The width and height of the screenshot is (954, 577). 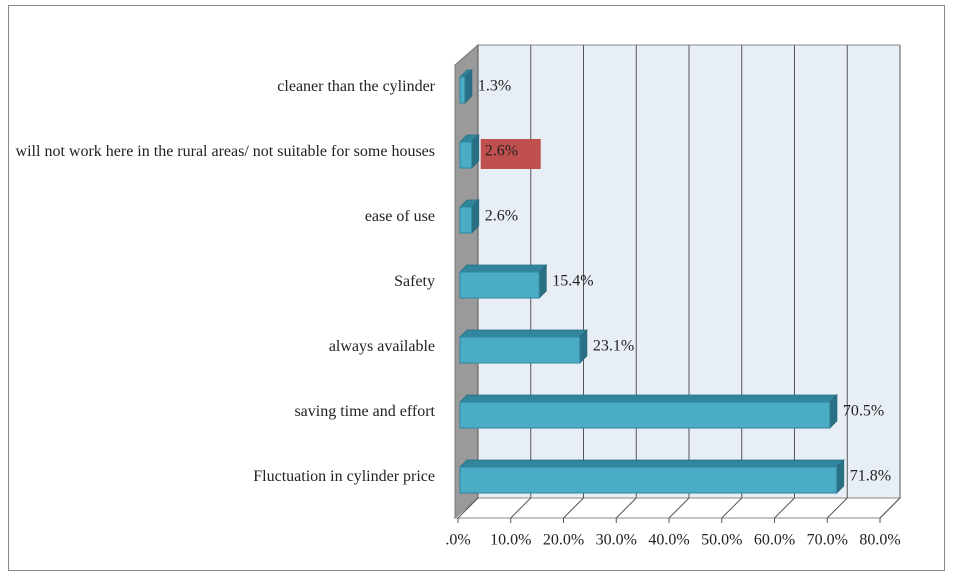 What do you see at coordinates (457, 540) in the screenshot?
I see `x-tick-label: .0%` at bounding box center [457, 540].